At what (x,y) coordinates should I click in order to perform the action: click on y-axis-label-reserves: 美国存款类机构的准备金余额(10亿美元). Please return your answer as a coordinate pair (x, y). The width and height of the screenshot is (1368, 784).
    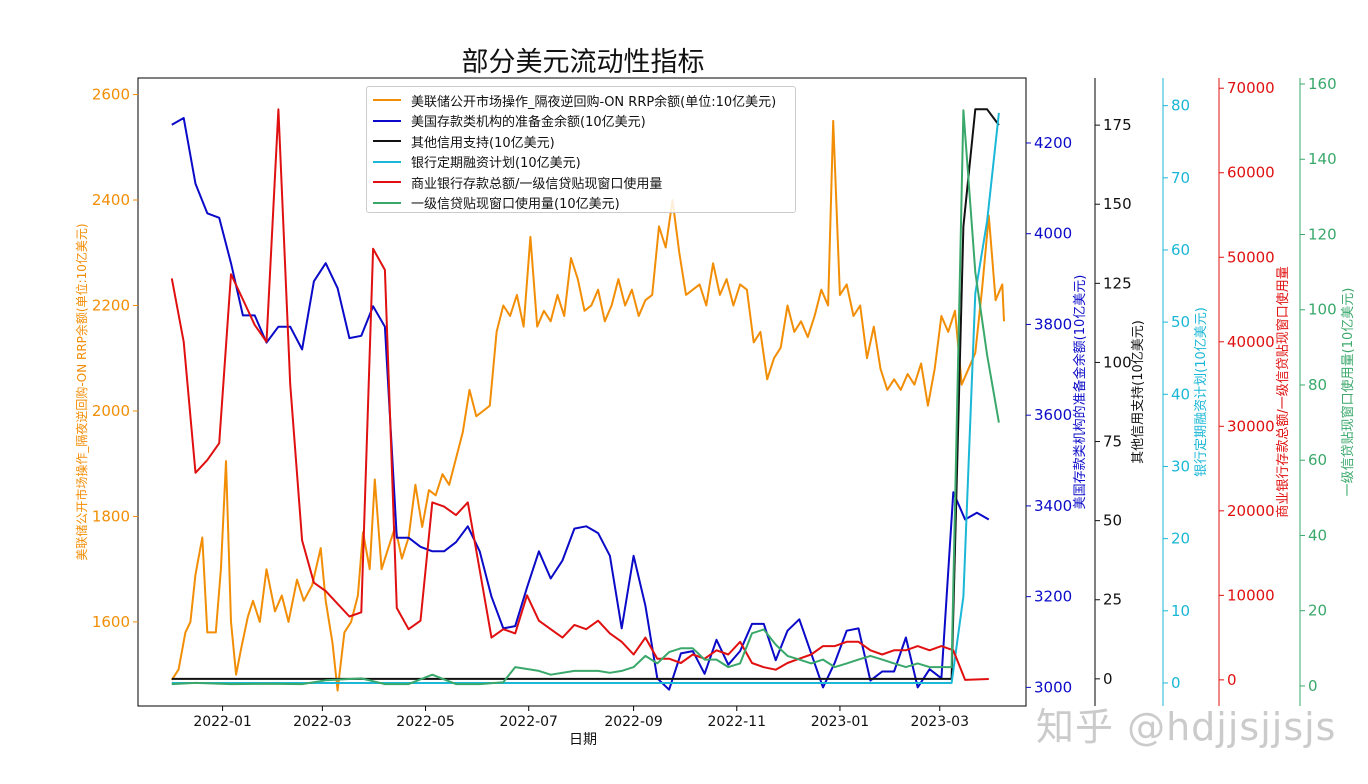
    Looking at the image, I should click on (1080, 392).